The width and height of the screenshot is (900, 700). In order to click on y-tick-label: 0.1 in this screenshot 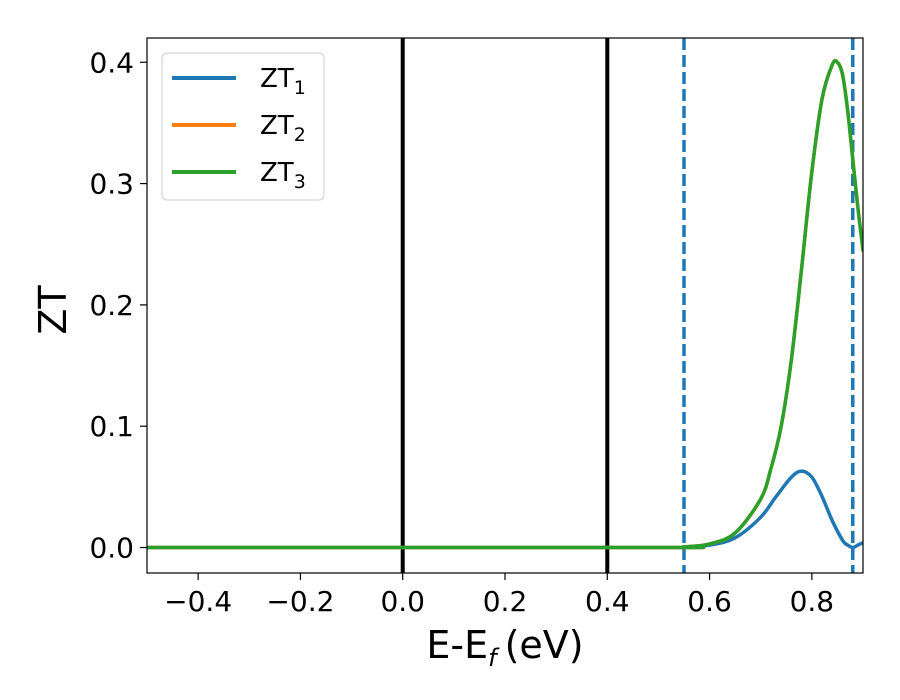, I will do `click(111, 426)`.